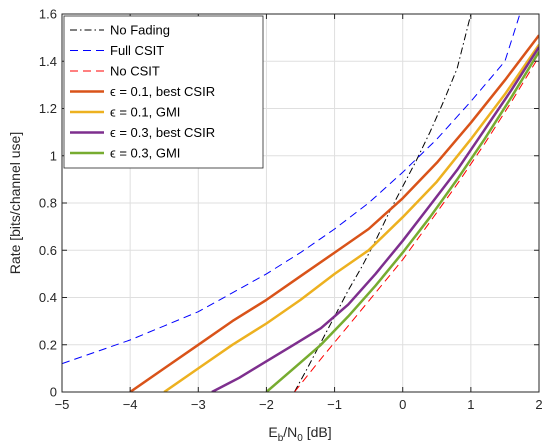 Image resolution: width=550 pixels, height=447 pixels. What do you see at coordinates (53, 392) in the screenshot?
I see `y-tick-label: 0` at bounding box center [53, 392].